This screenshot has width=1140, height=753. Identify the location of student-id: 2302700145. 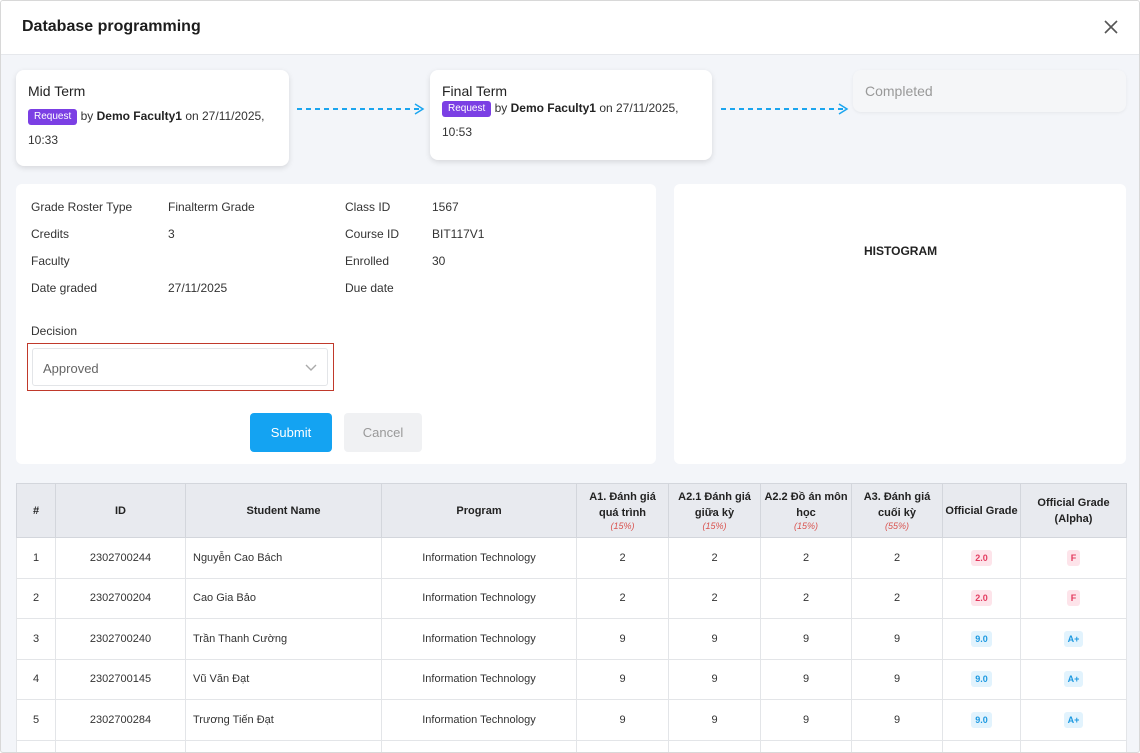
(120, 679).